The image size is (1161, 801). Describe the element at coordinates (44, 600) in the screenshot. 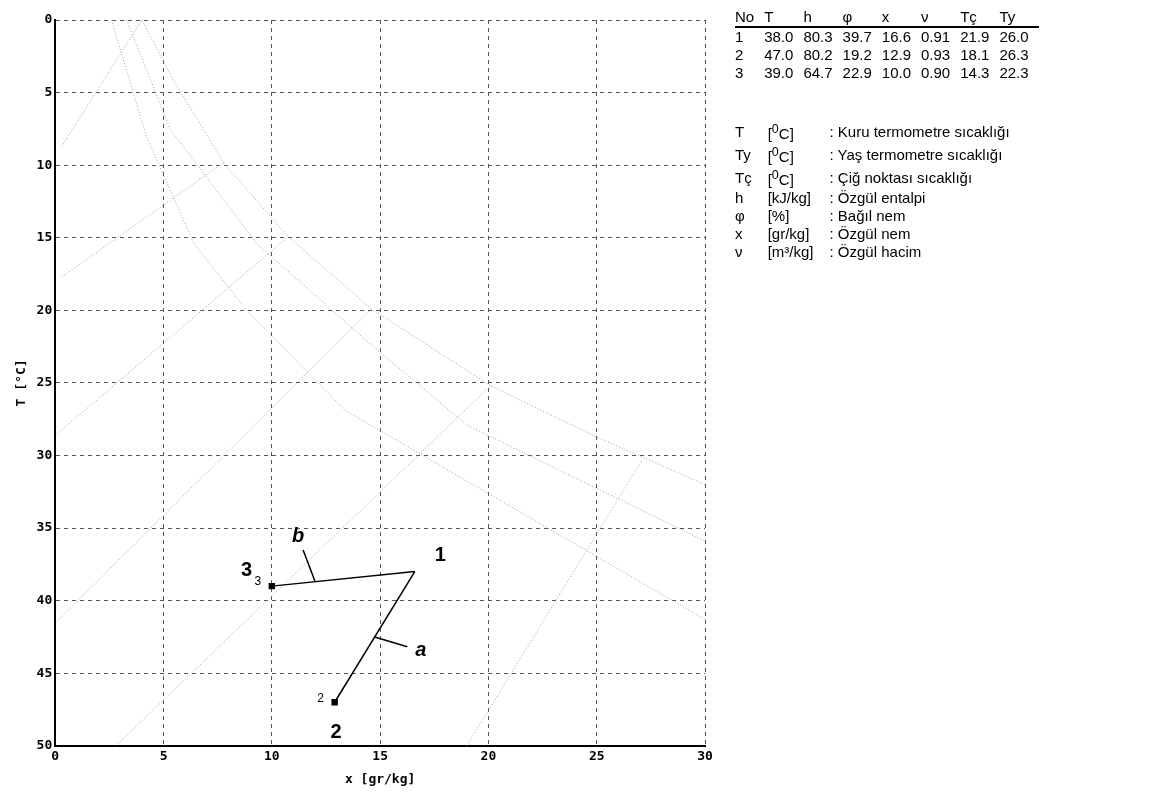

I see `y-tick-label: 40` at that location.